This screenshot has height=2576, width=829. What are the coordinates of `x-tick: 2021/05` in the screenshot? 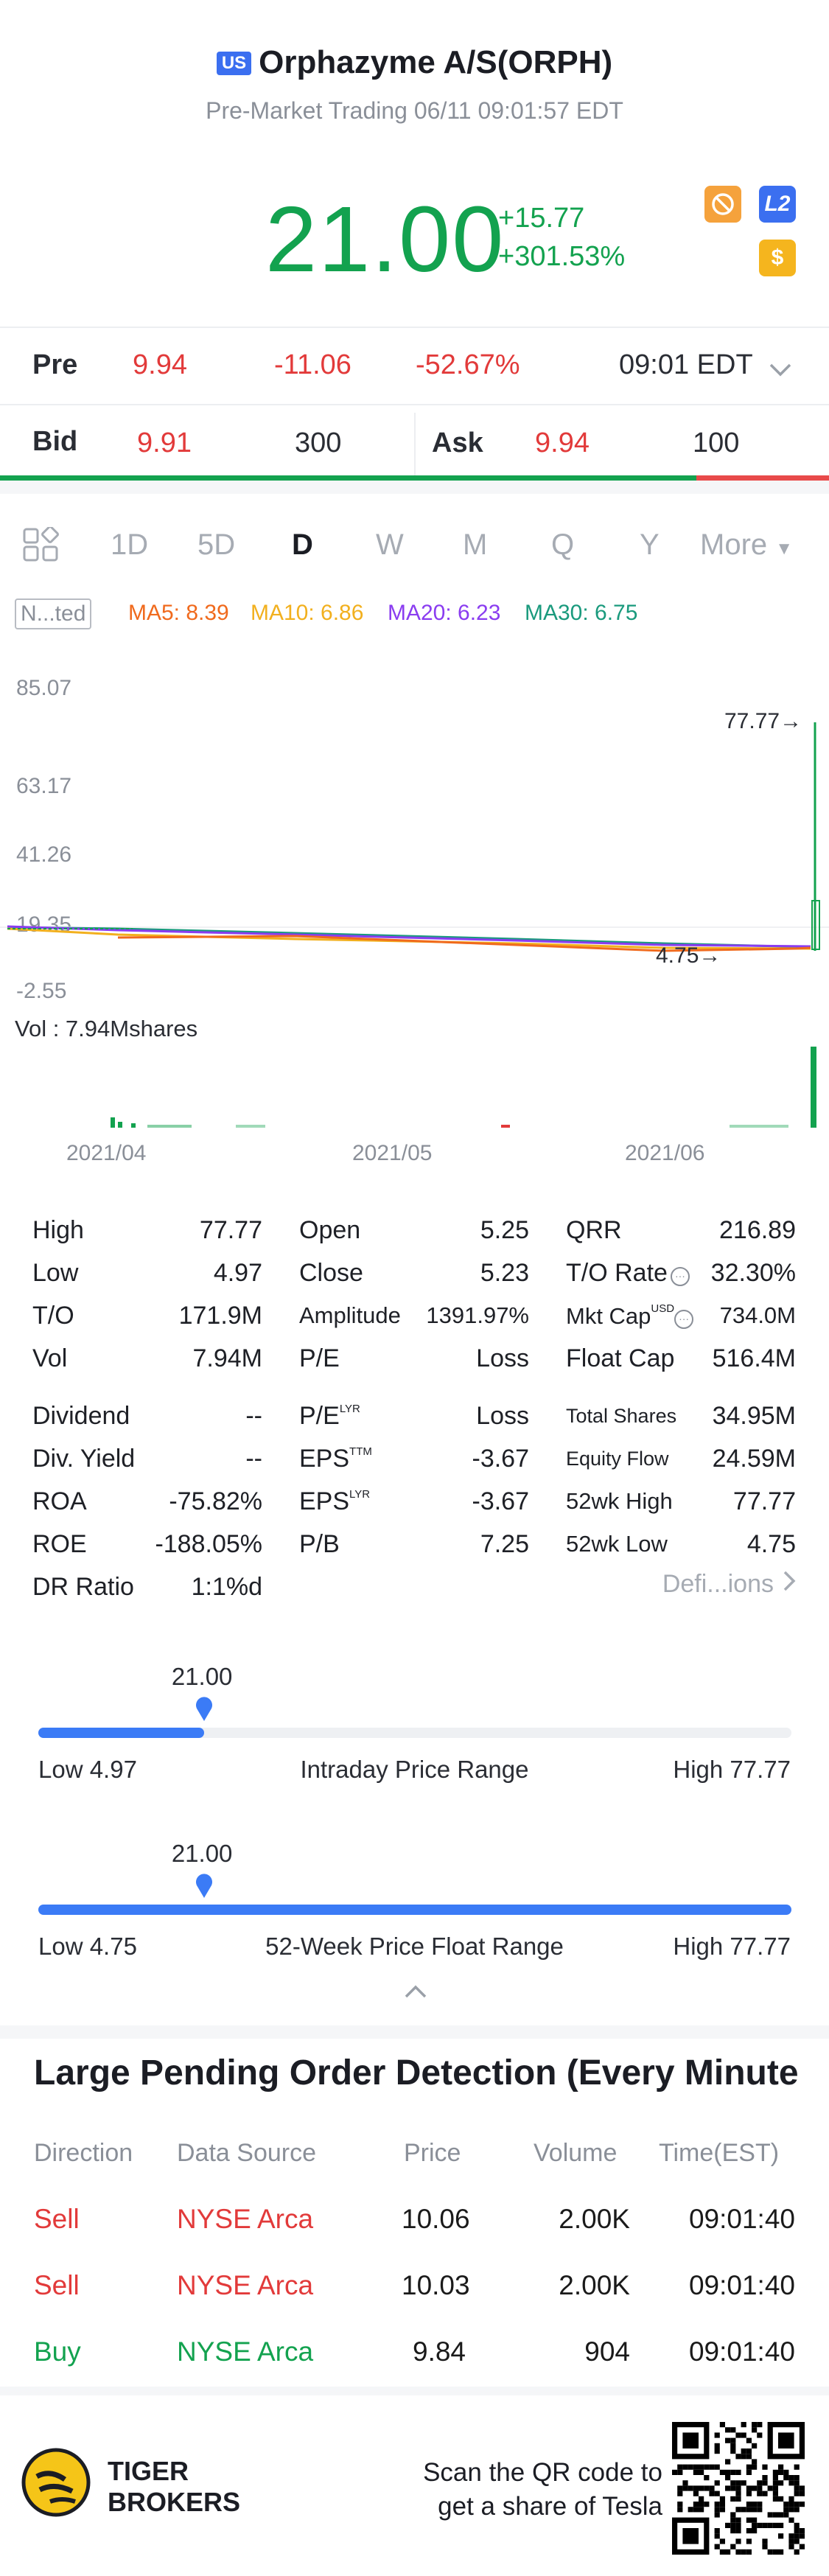 It's located at (393, 1153).